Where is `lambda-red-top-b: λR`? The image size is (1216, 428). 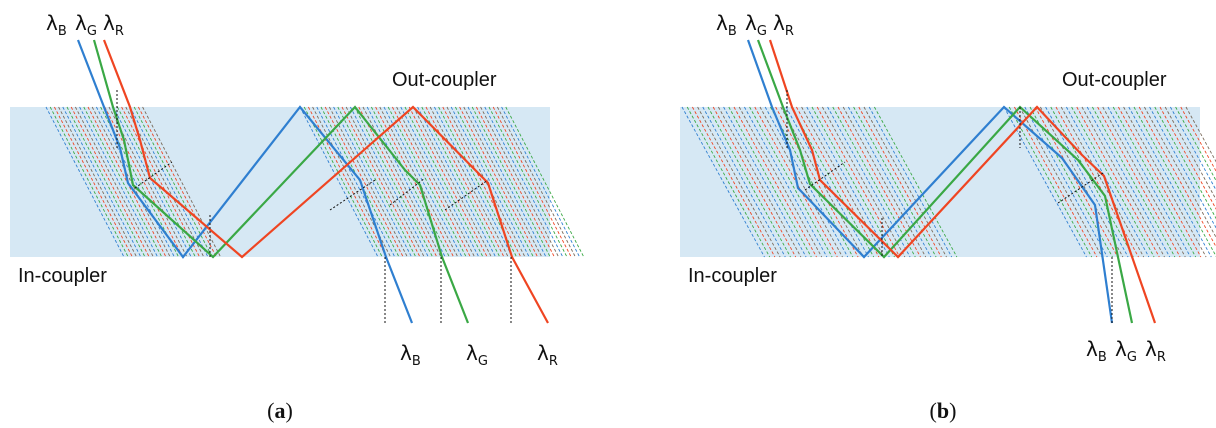
lambda-red-top-b: λR is located at coordinates (783, 25).